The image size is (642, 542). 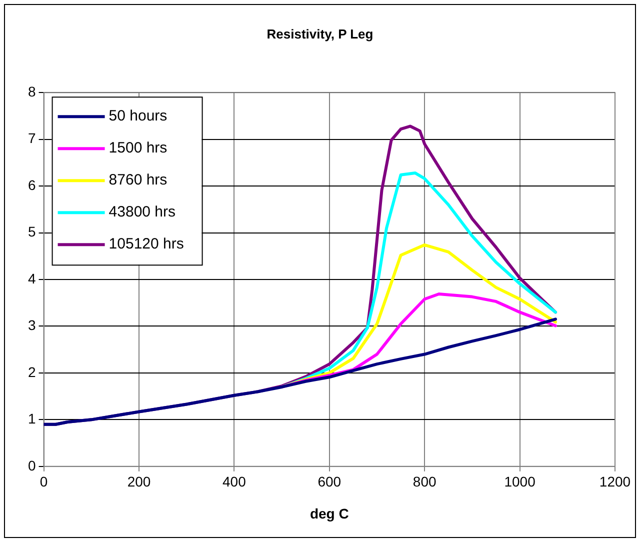 What do you see at coordinates (32, 372) in the screenshot?
I see `y-tick-label: 2` at bounding box center [32, 372].